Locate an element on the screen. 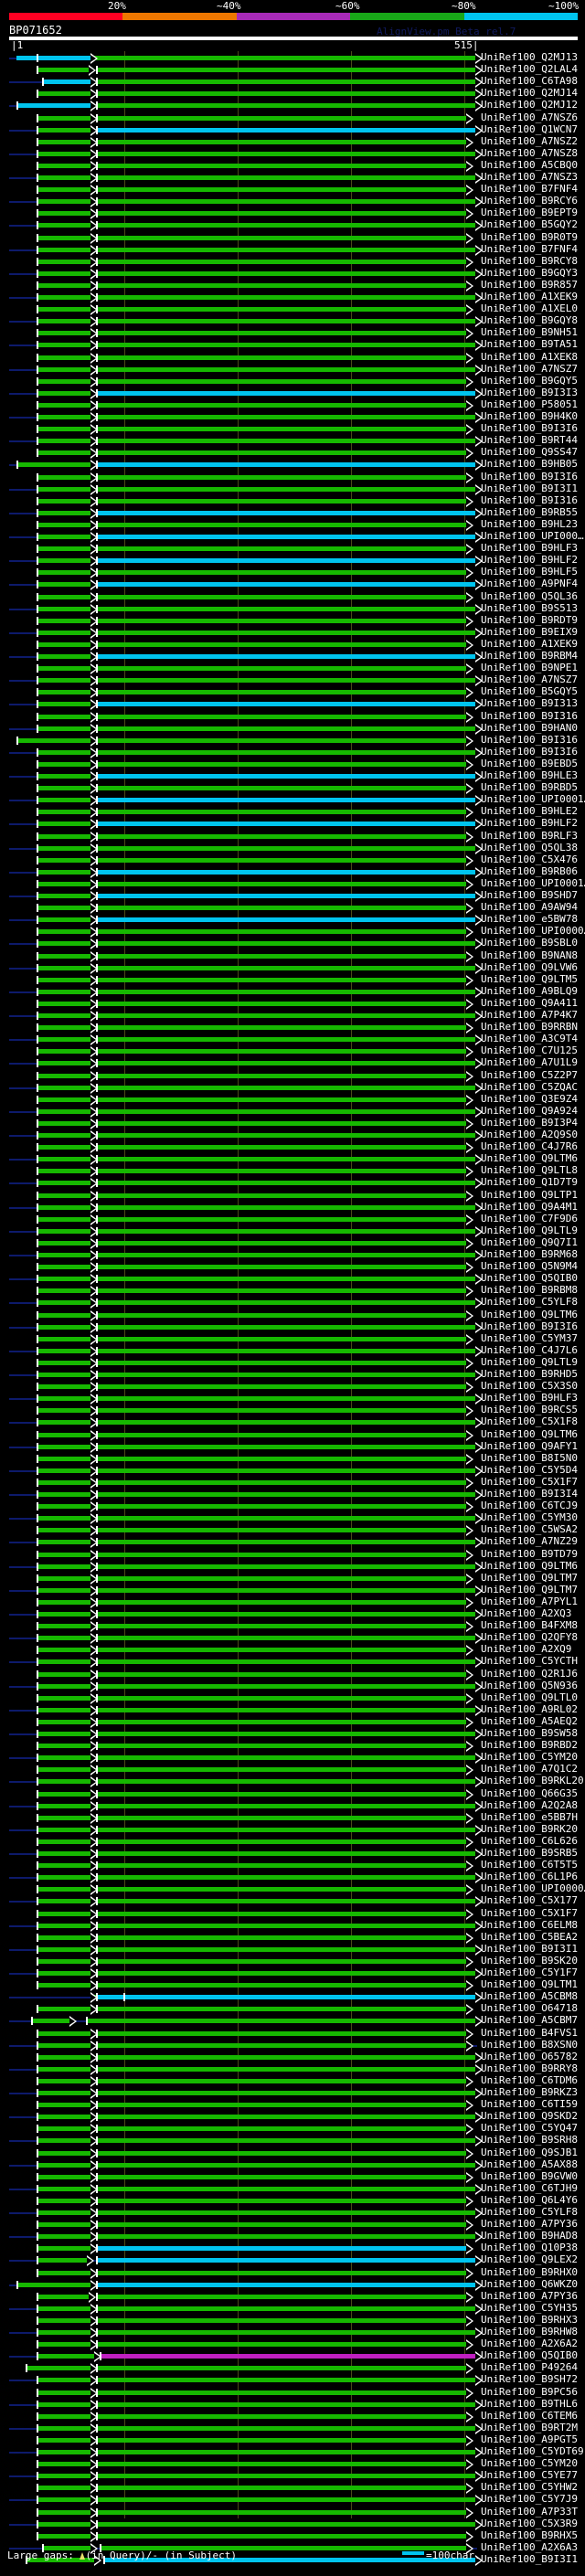 This screenshot has height=2576, width=585. alignment-row: UniRef100_B9HLF2 is located at coordinates (293, 561).